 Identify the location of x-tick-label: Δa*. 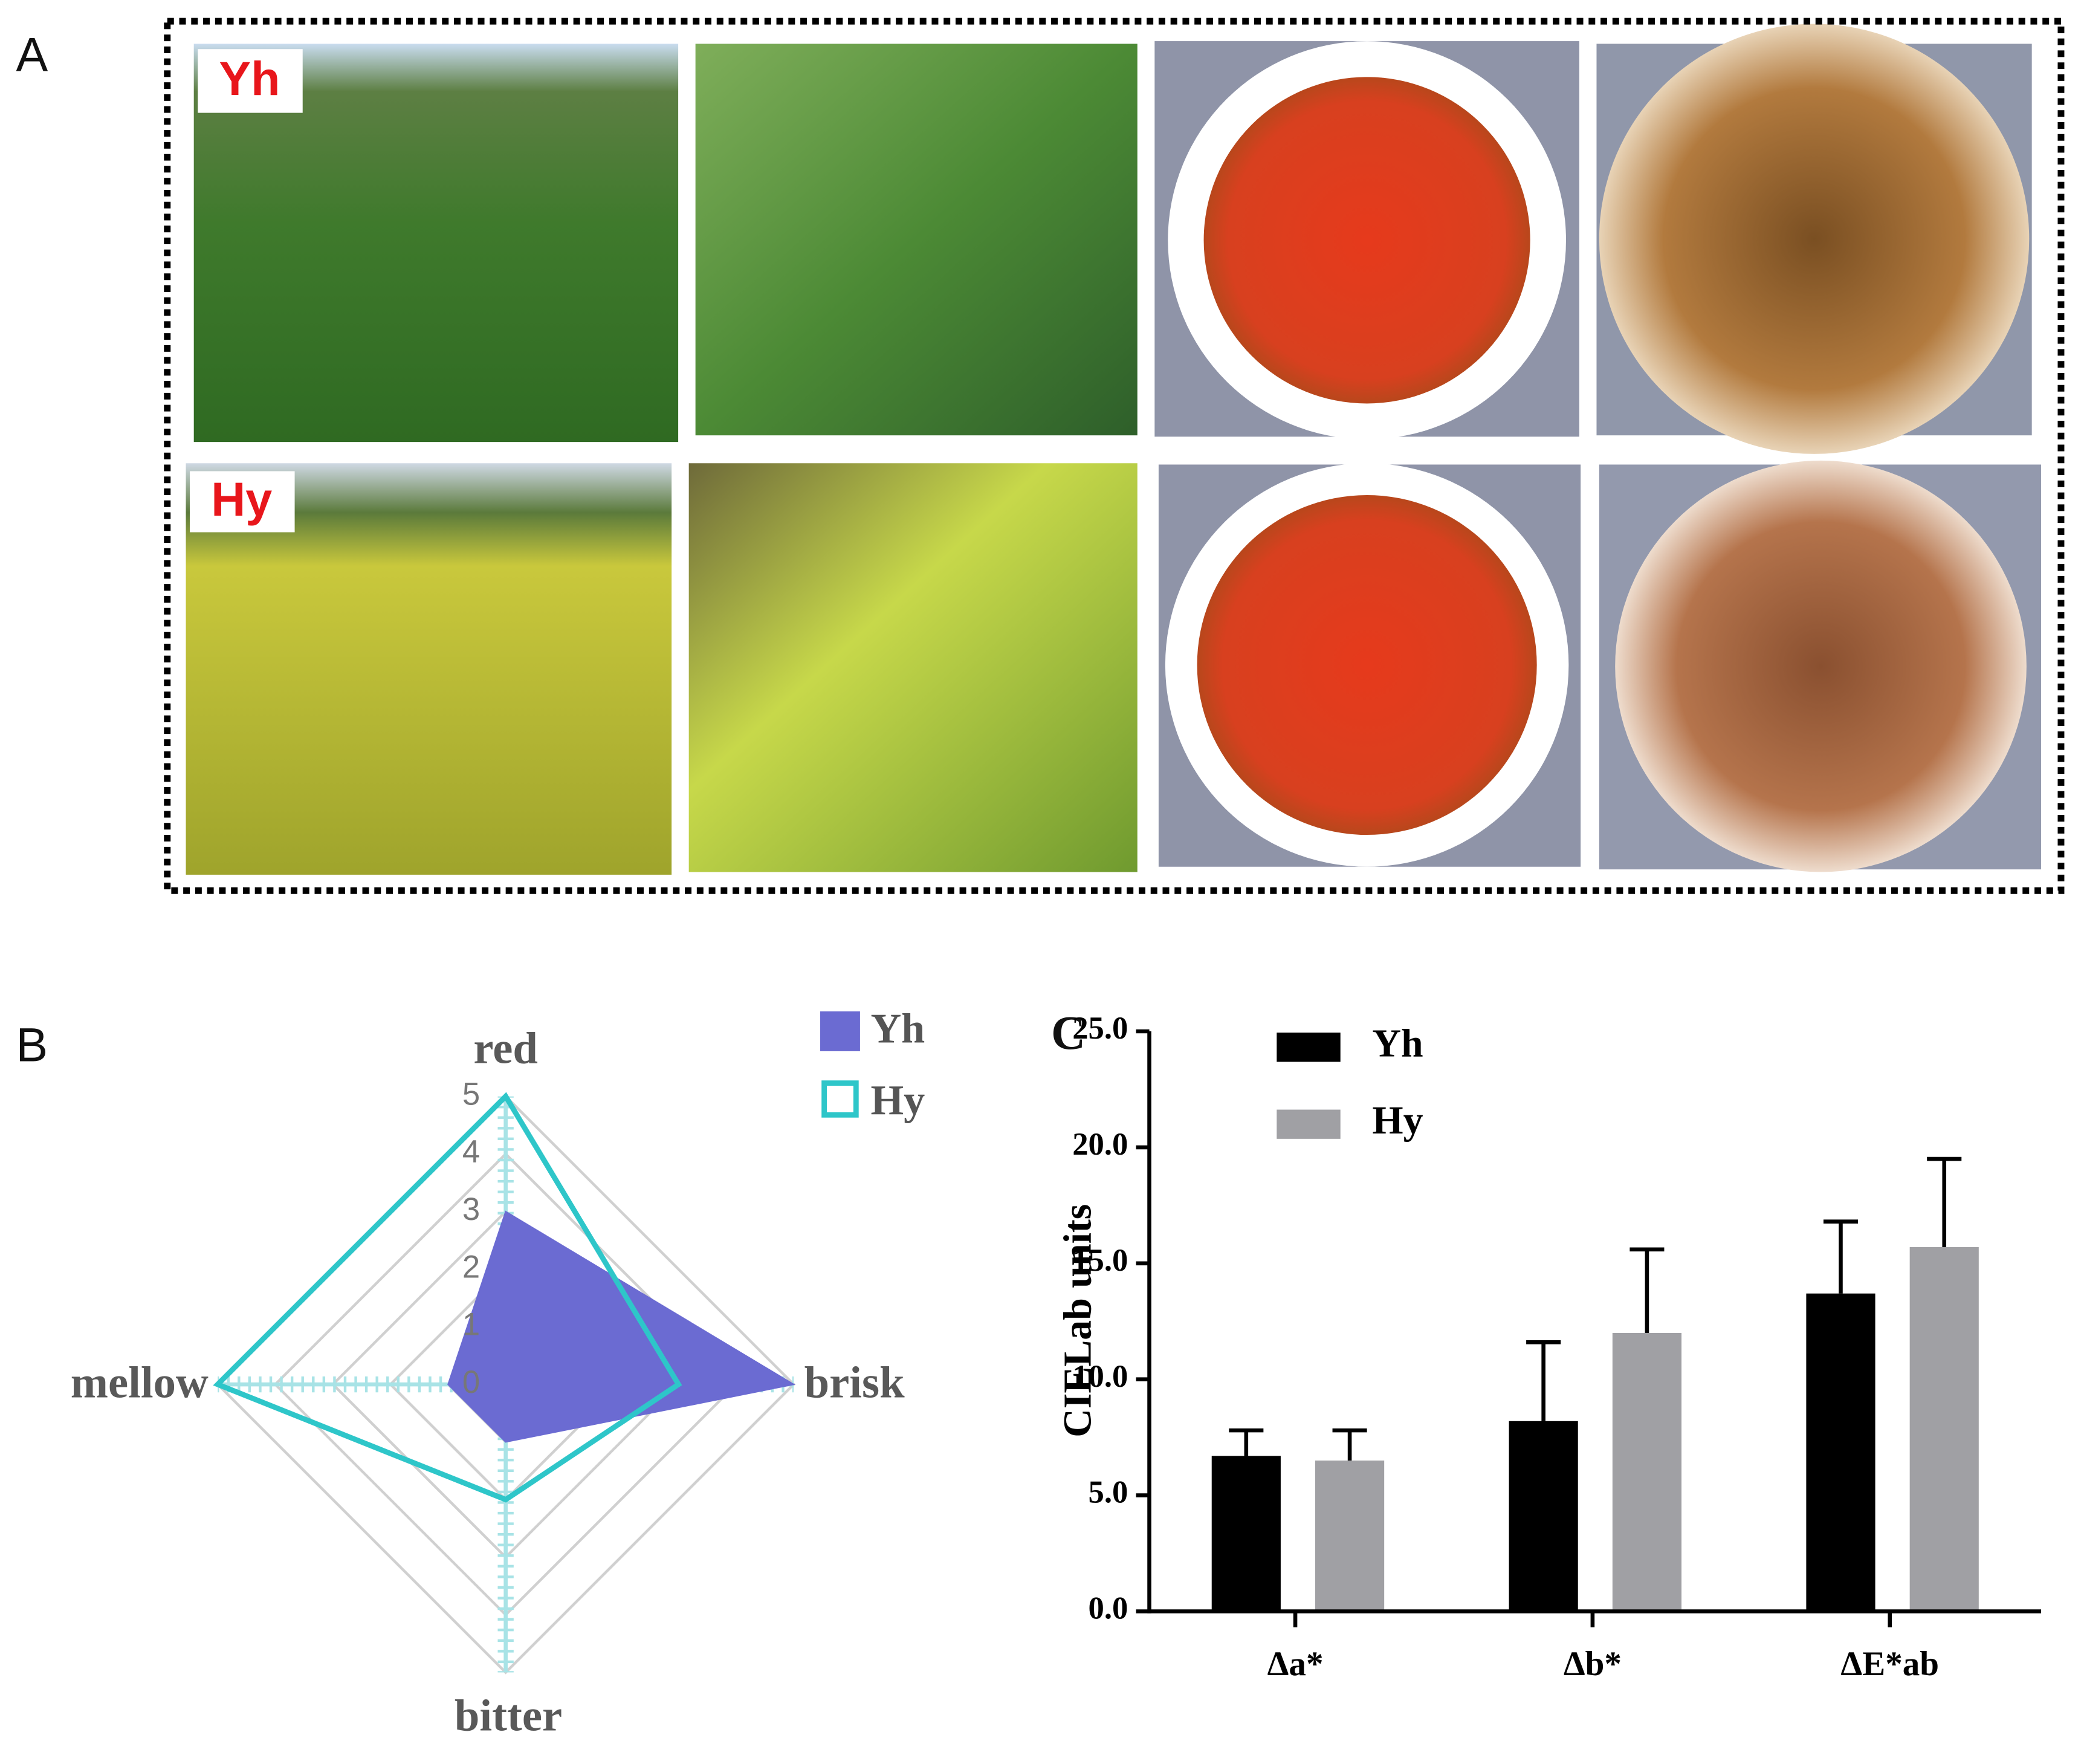
(1295, 1664).